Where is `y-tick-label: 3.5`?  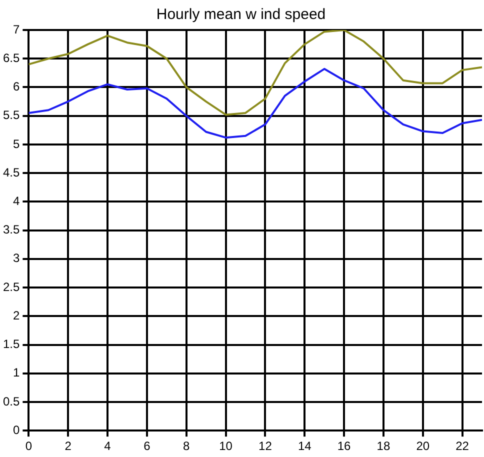
y-tick-label: 3.5 is located at coordinates (11, 229).